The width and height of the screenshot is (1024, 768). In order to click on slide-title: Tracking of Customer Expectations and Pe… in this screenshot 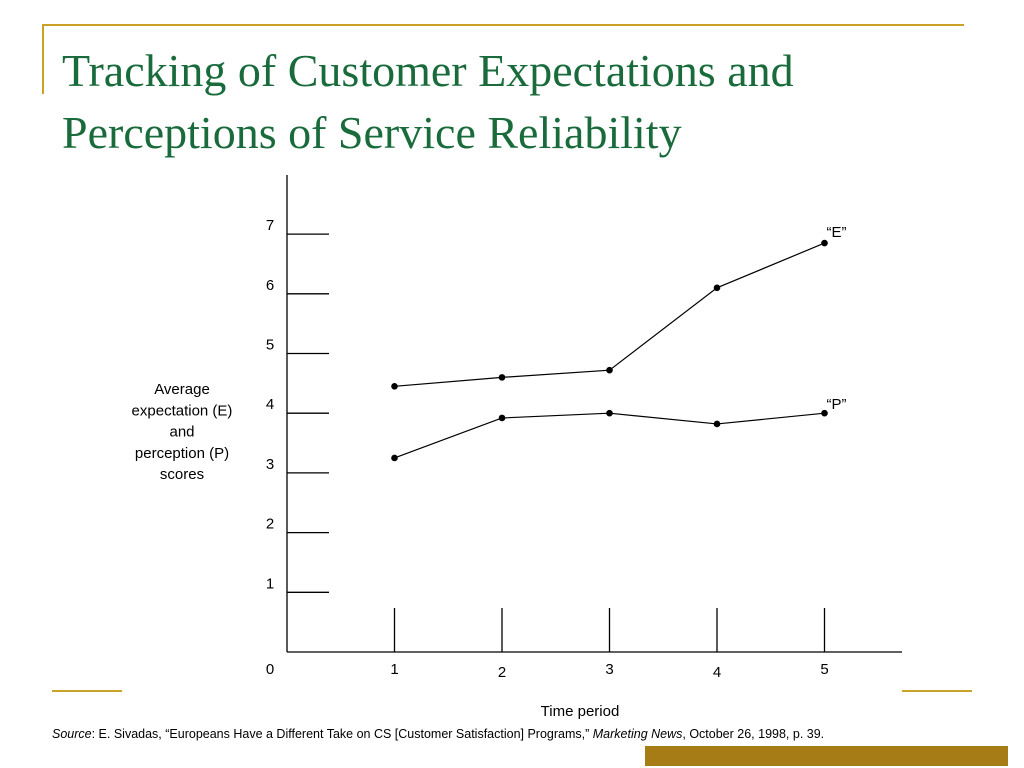, I will do `click(522, 102)`.